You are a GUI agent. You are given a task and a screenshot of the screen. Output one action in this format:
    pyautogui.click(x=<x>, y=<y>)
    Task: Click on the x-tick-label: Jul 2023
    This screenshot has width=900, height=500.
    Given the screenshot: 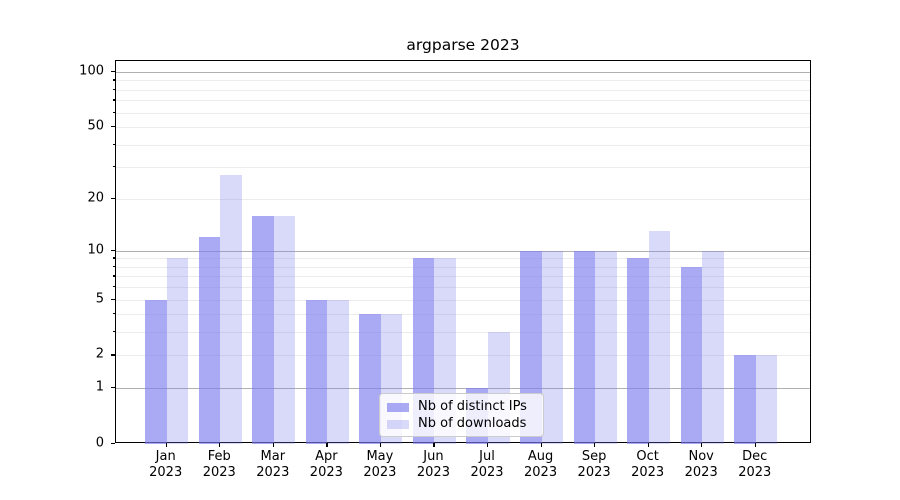 What is the action you would take?
    pyautogui.click(x=487, y=464)
    